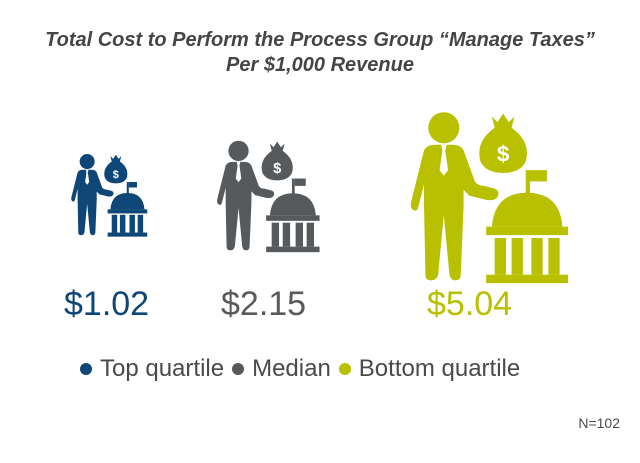  I want to click on legend: Top quartile Median Bottom quartile, so click(320, 369).